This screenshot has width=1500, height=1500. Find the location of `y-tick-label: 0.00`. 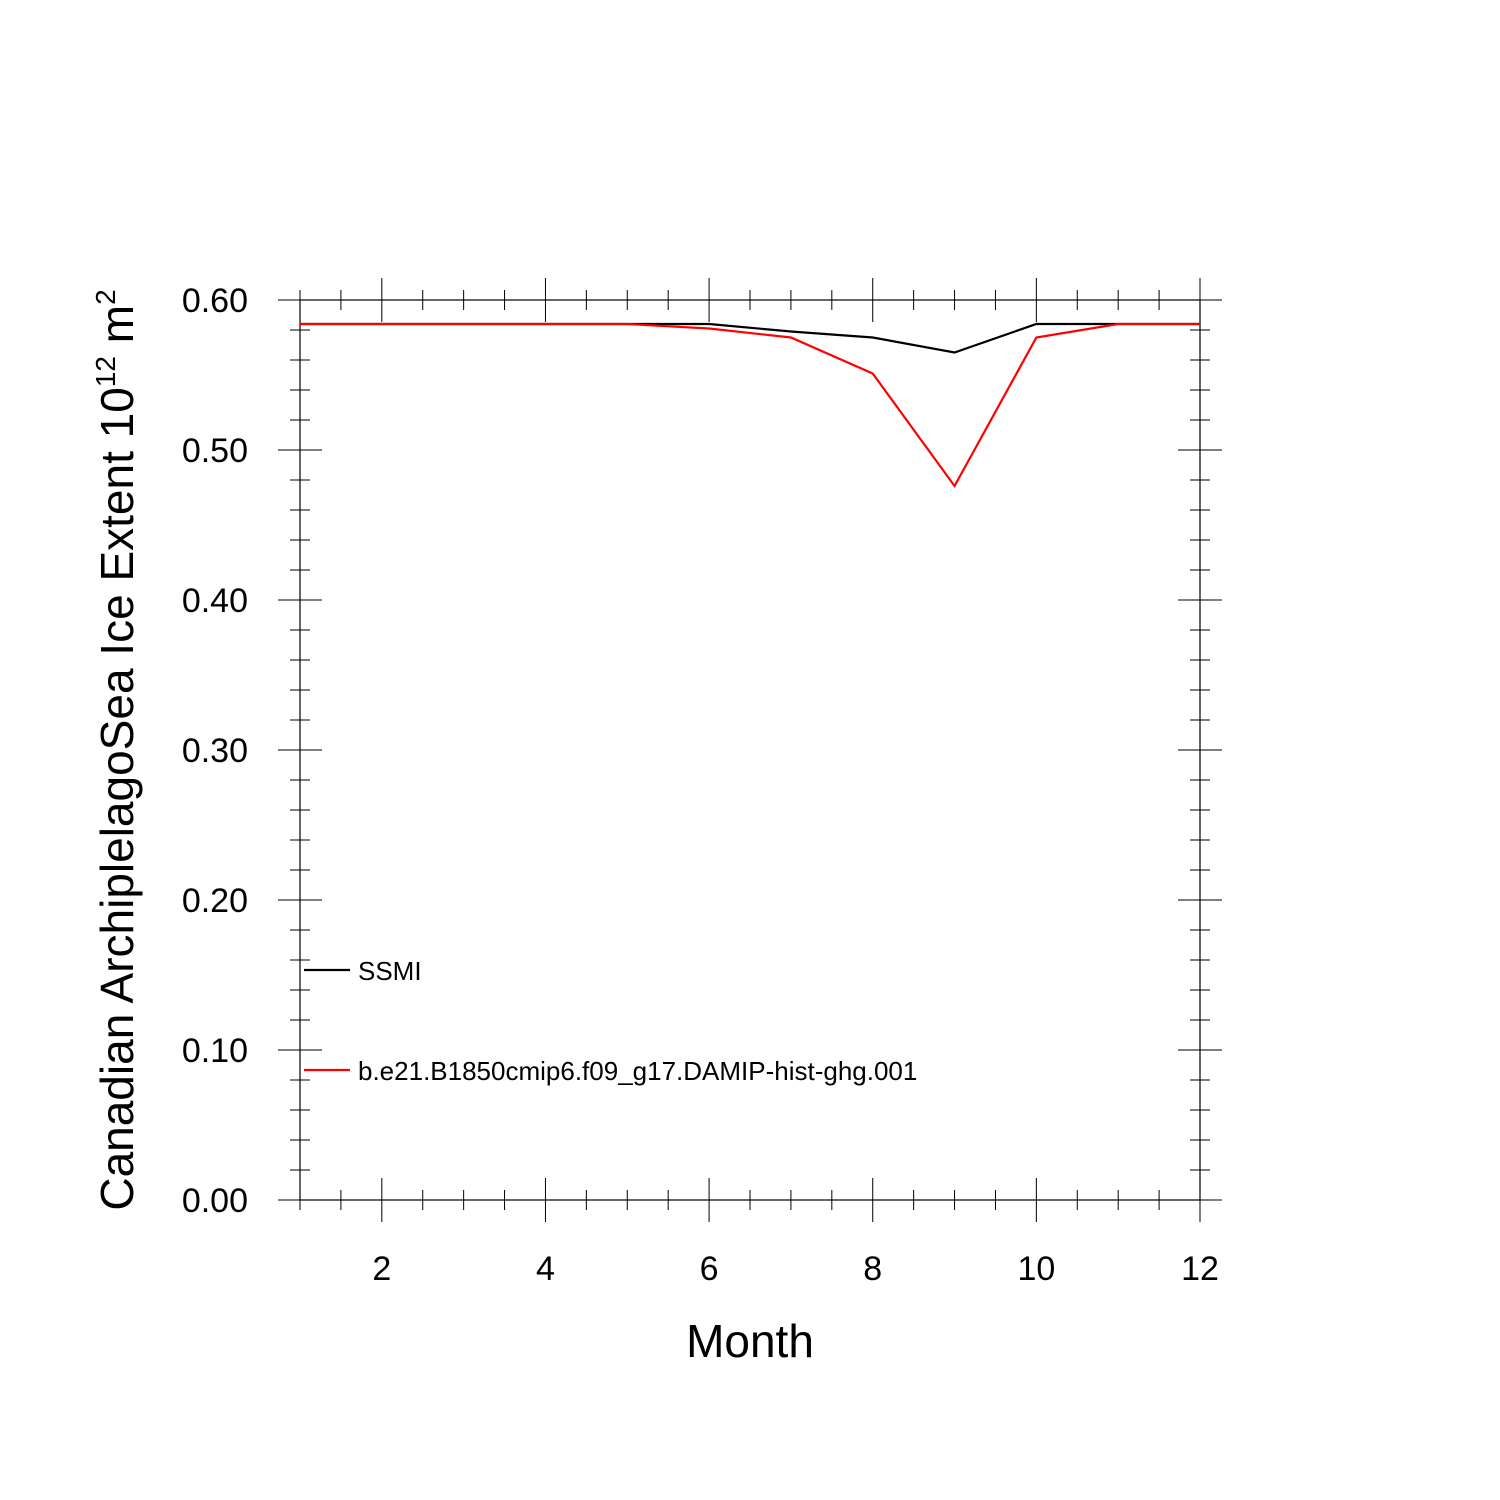

y-tick-label: 0.00 is located at coordinates (215, 1201).